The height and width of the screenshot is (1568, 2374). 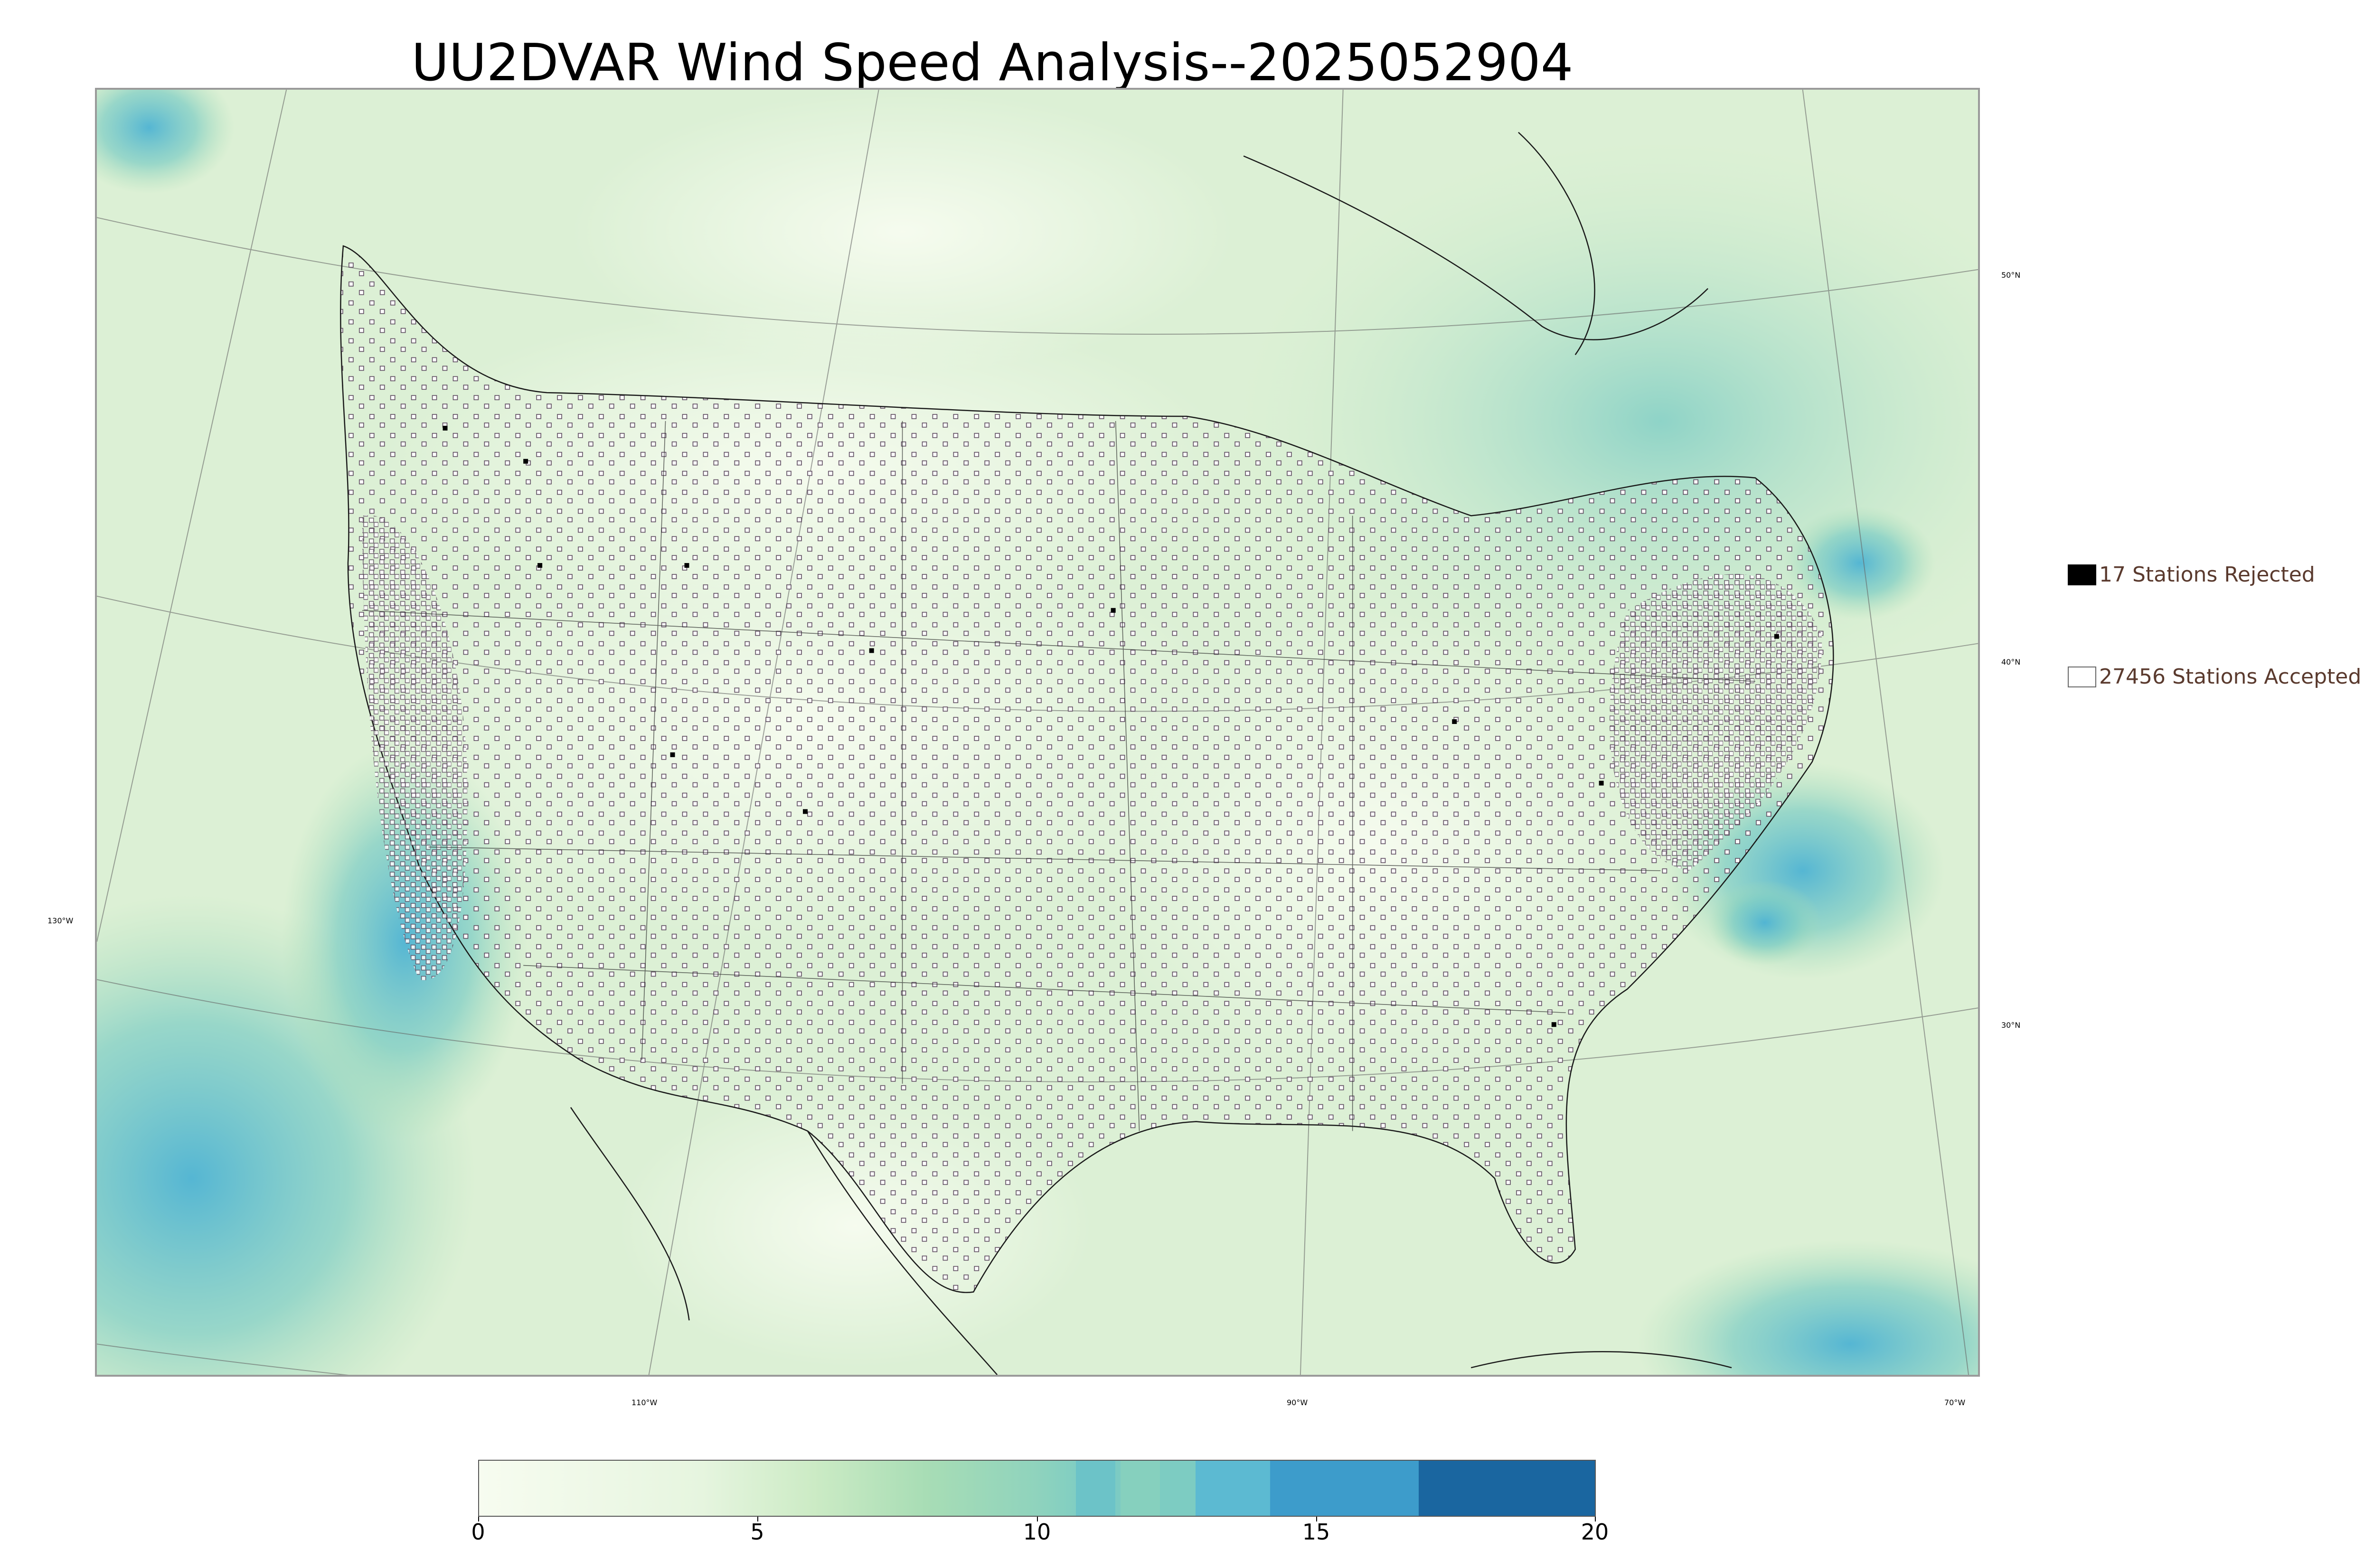 What do you see at coordinates (1316, 1532) in the screenshot?
I see `colorbar-tick-15: 15` at bounding box center [1316, 1532].